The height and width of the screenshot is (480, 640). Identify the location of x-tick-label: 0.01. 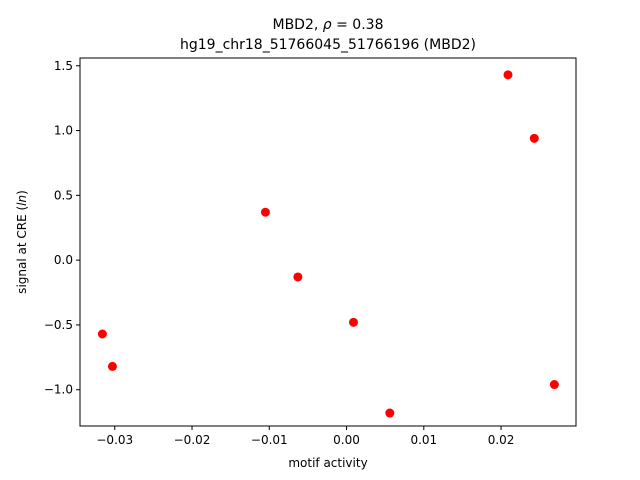
(423, 440).